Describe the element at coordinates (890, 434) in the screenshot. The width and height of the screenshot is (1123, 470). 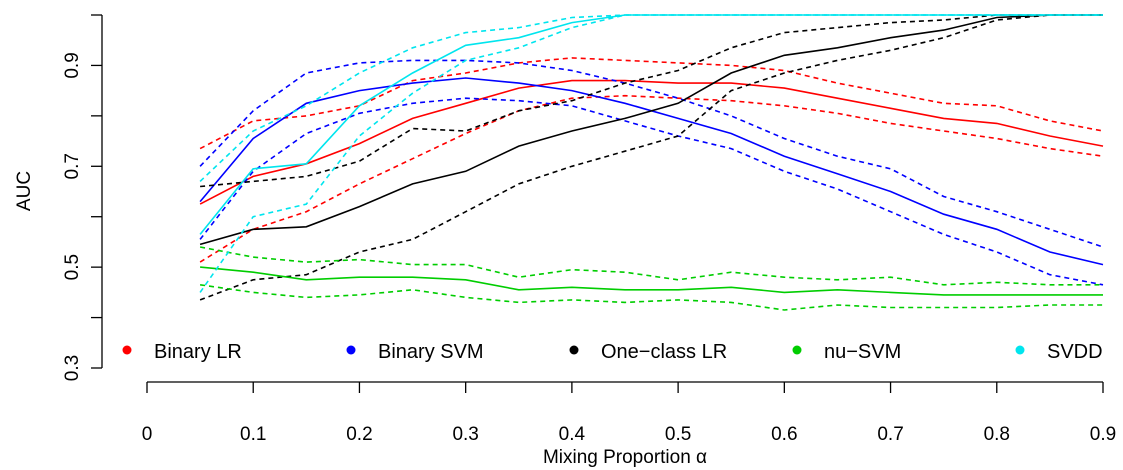
I see `x-tick-label: 0.7` at that location.